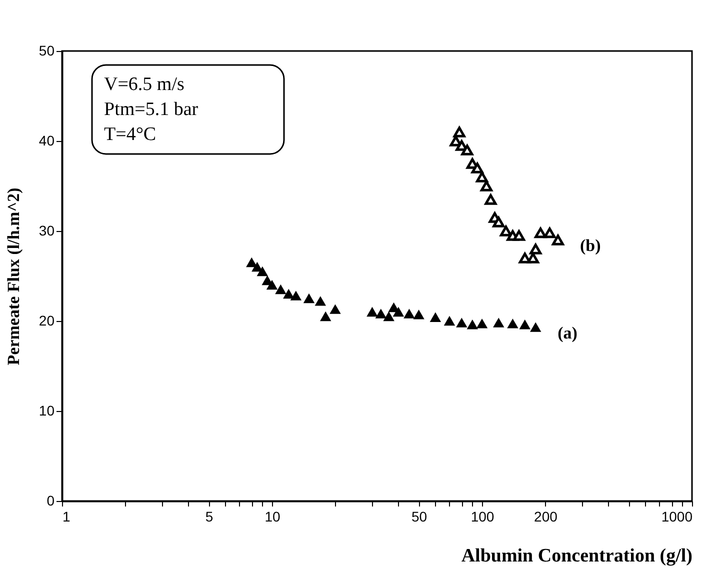  I want to click on y-axis-title: Permeate Flux (l/h.m^2), so click(13, 277).